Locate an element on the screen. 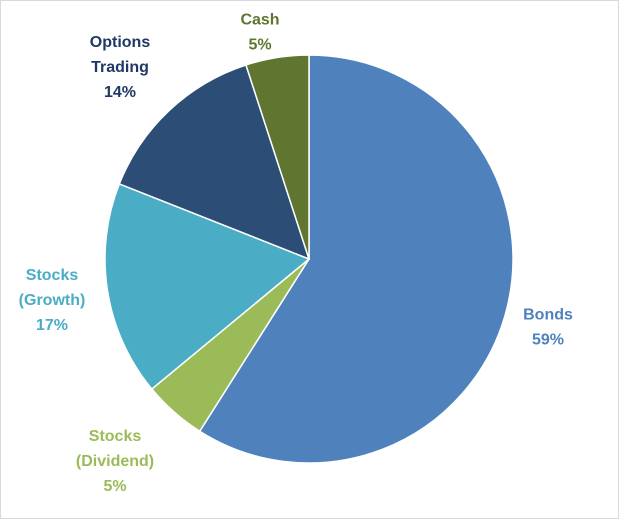  data-label-name: Options is located at coordinates (120, 42).